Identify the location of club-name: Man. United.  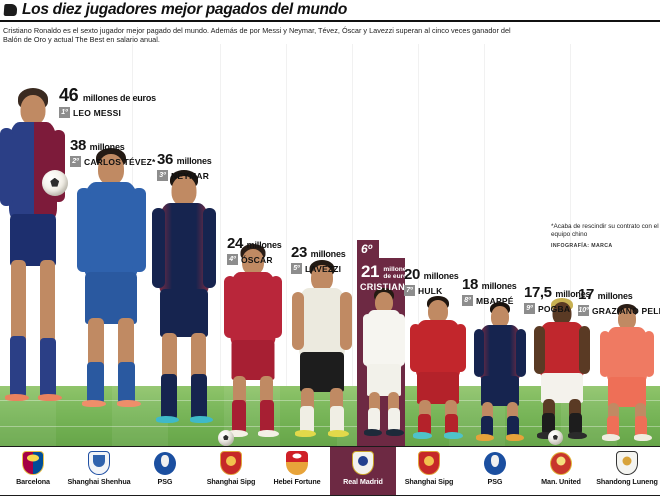
(561, 481).